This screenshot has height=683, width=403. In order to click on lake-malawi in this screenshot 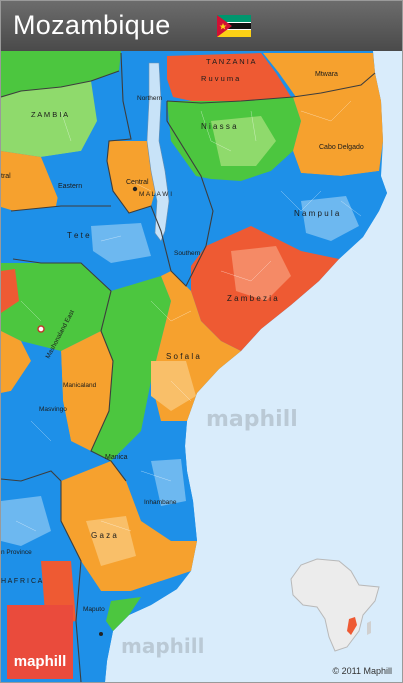, I will do `click(158, 152)`.